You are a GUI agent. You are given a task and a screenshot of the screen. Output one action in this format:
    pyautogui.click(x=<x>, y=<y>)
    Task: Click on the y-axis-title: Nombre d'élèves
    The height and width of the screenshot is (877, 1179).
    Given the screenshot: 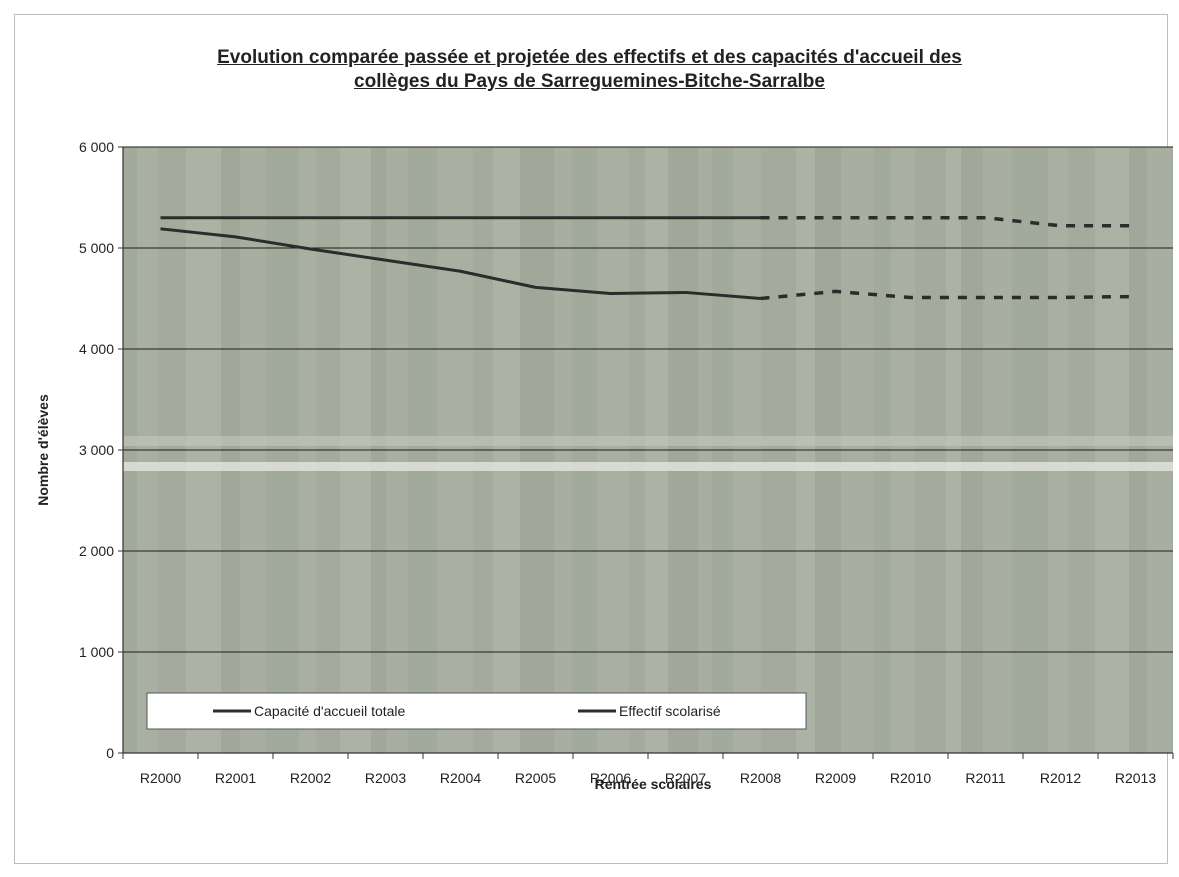 What is the action you would take?
    pyautogui.click(x=43, y=450)
    